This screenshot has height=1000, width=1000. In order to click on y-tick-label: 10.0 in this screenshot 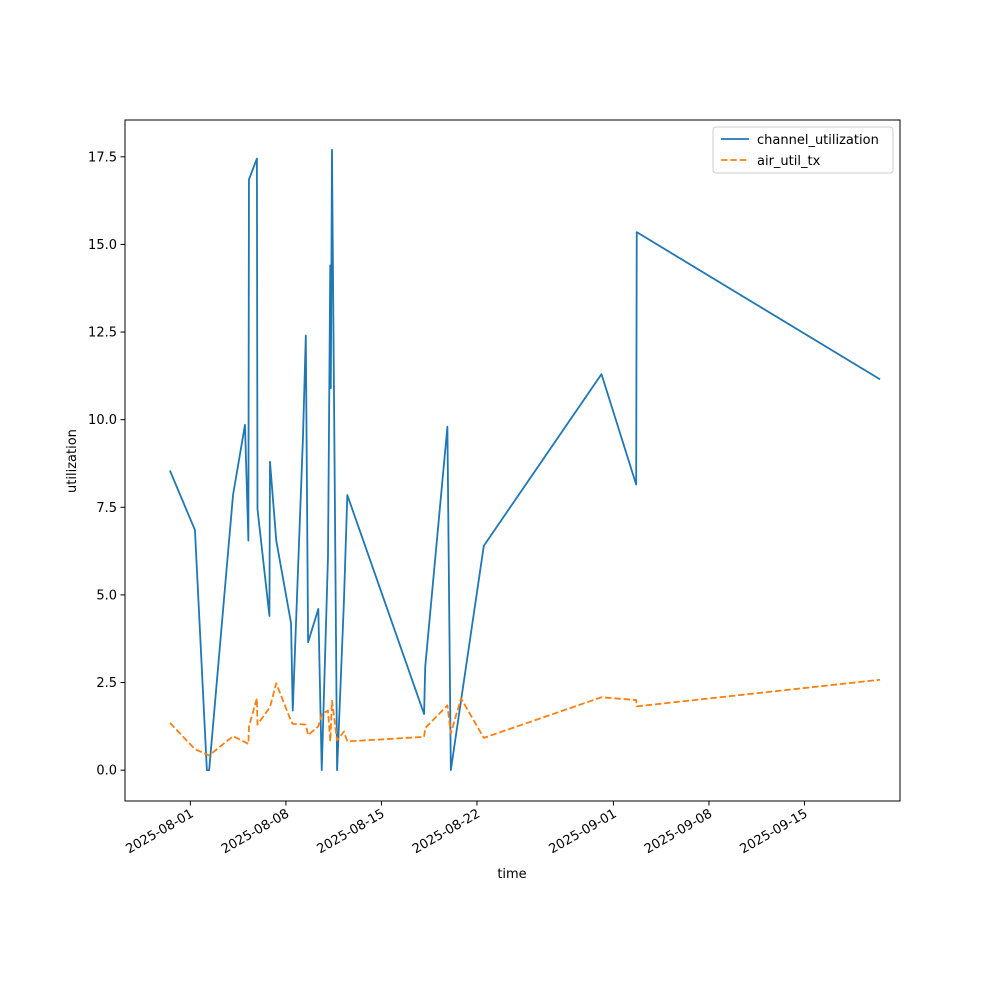, I will do `click(102, 420)`.